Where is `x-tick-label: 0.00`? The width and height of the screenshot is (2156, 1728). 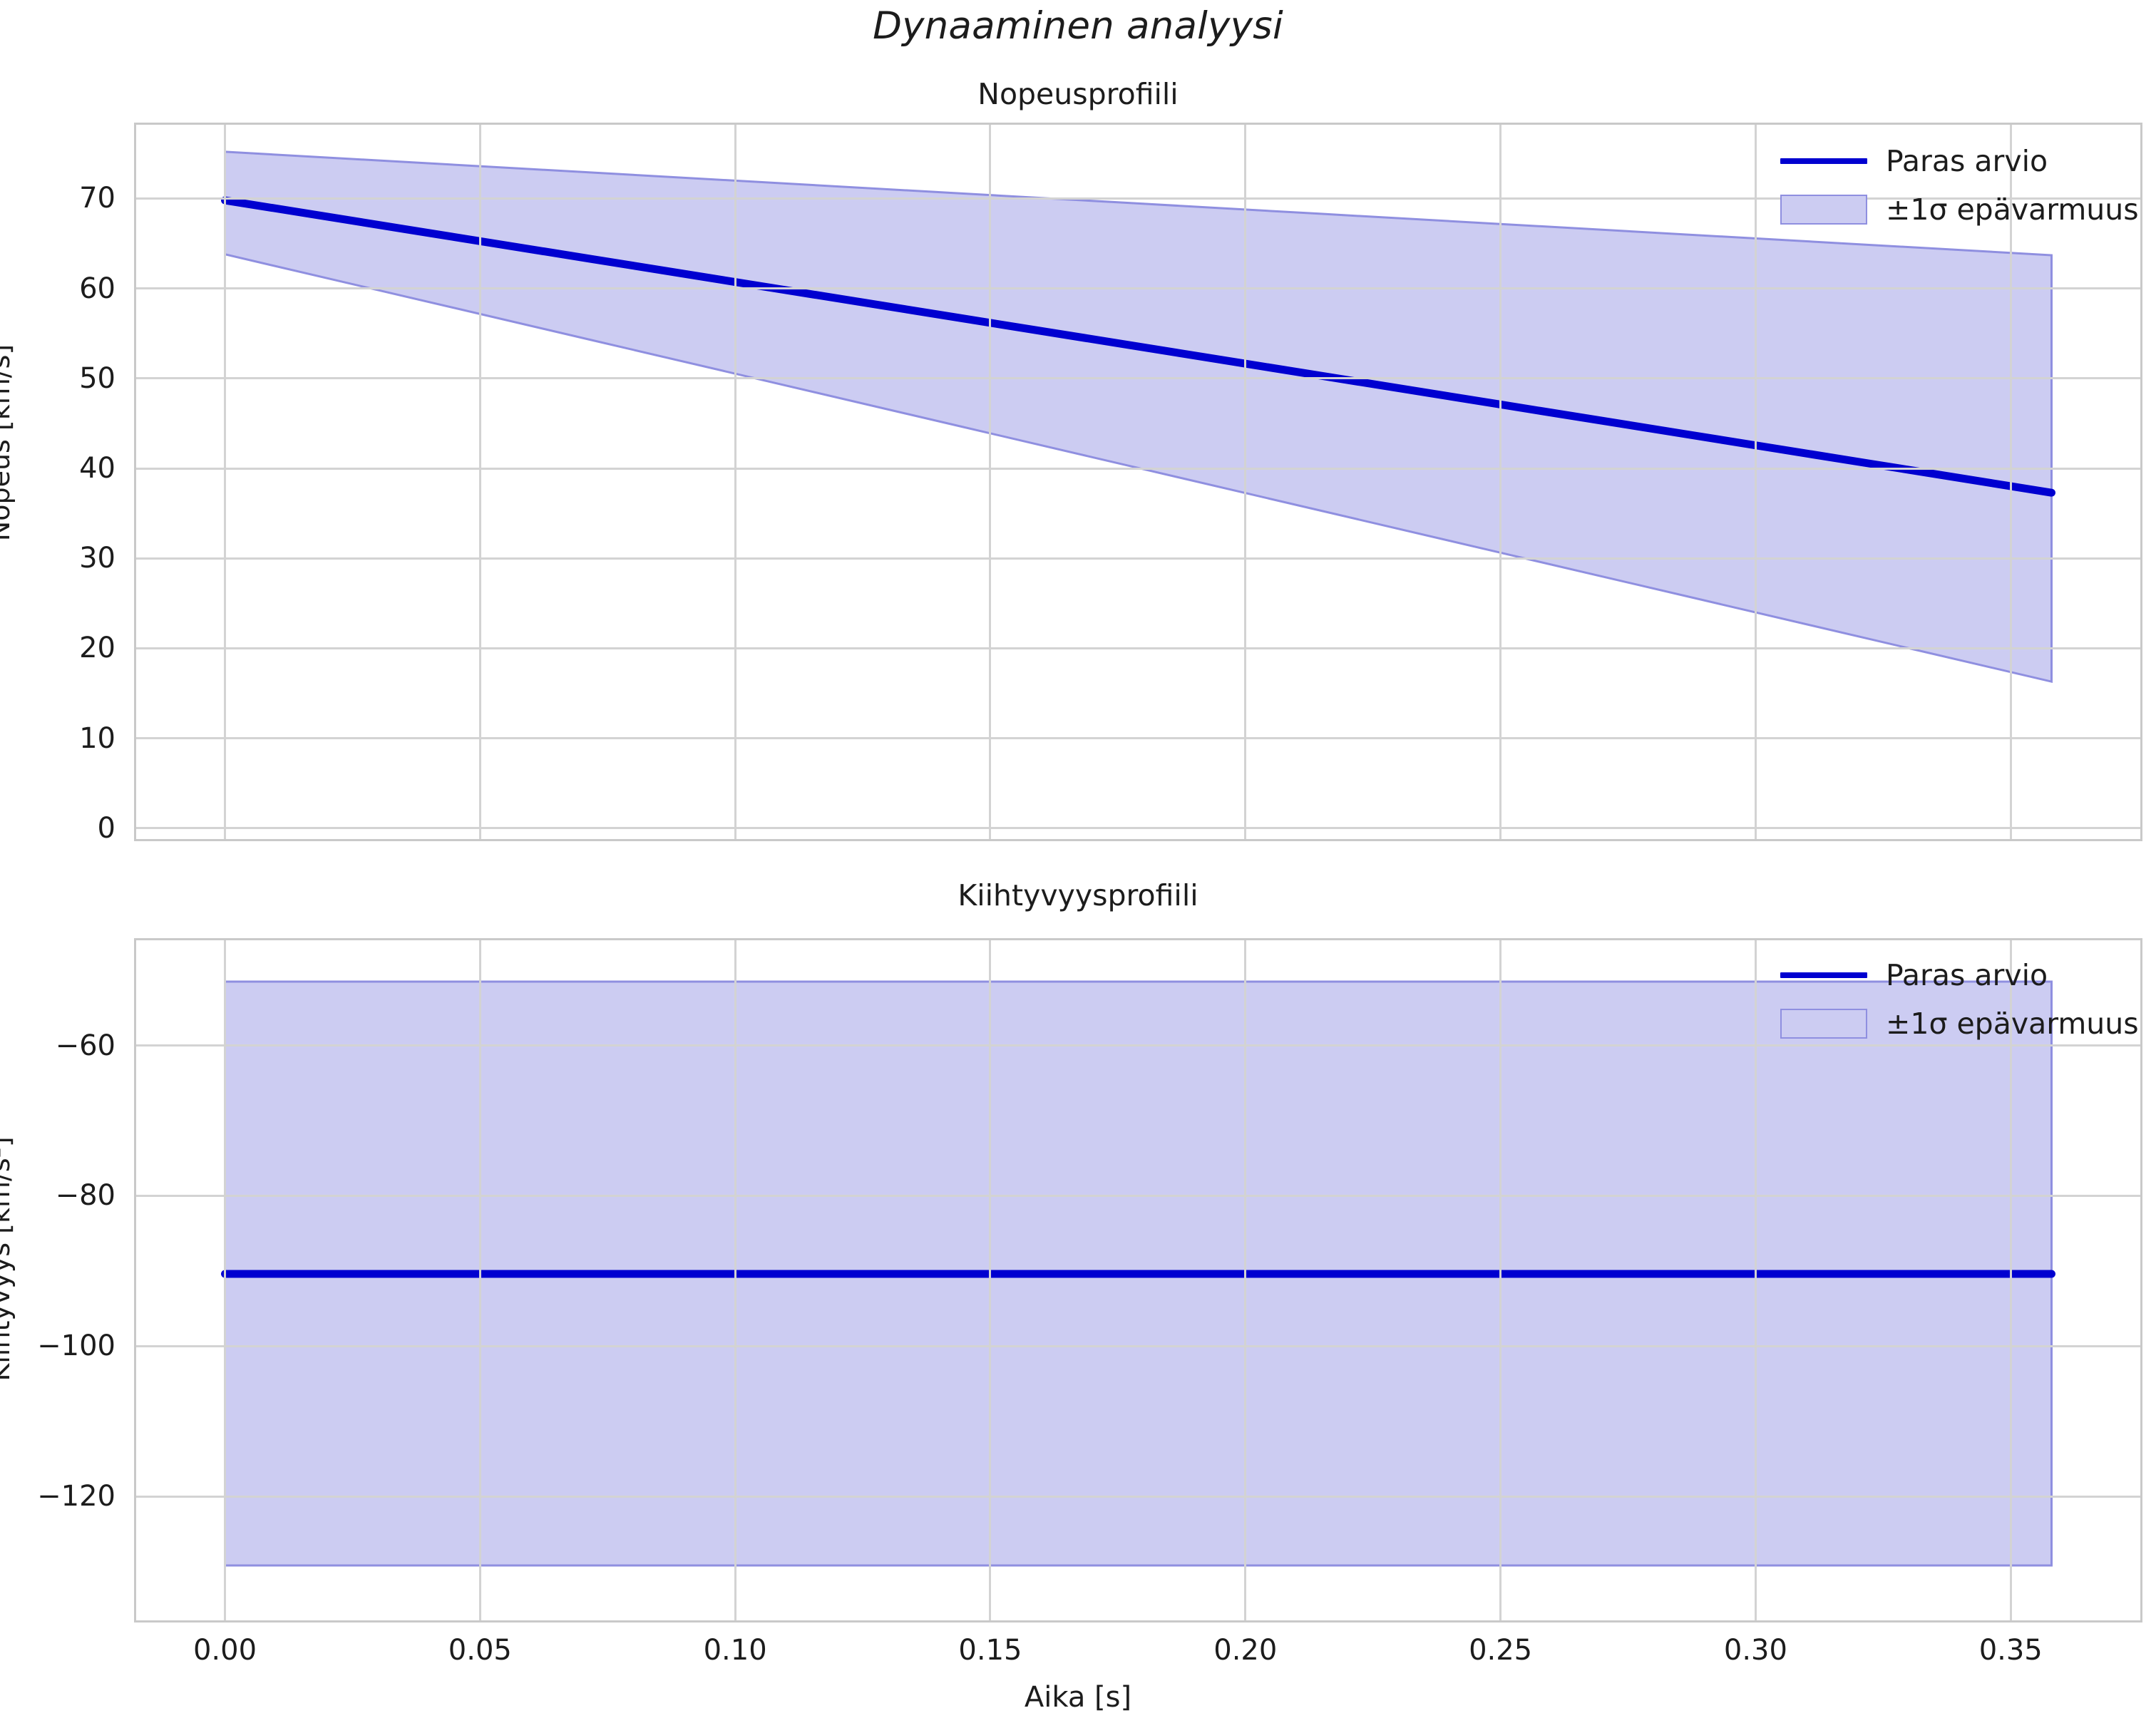 x-tick-label: 0.00 is located at coordinates (224, 1650).